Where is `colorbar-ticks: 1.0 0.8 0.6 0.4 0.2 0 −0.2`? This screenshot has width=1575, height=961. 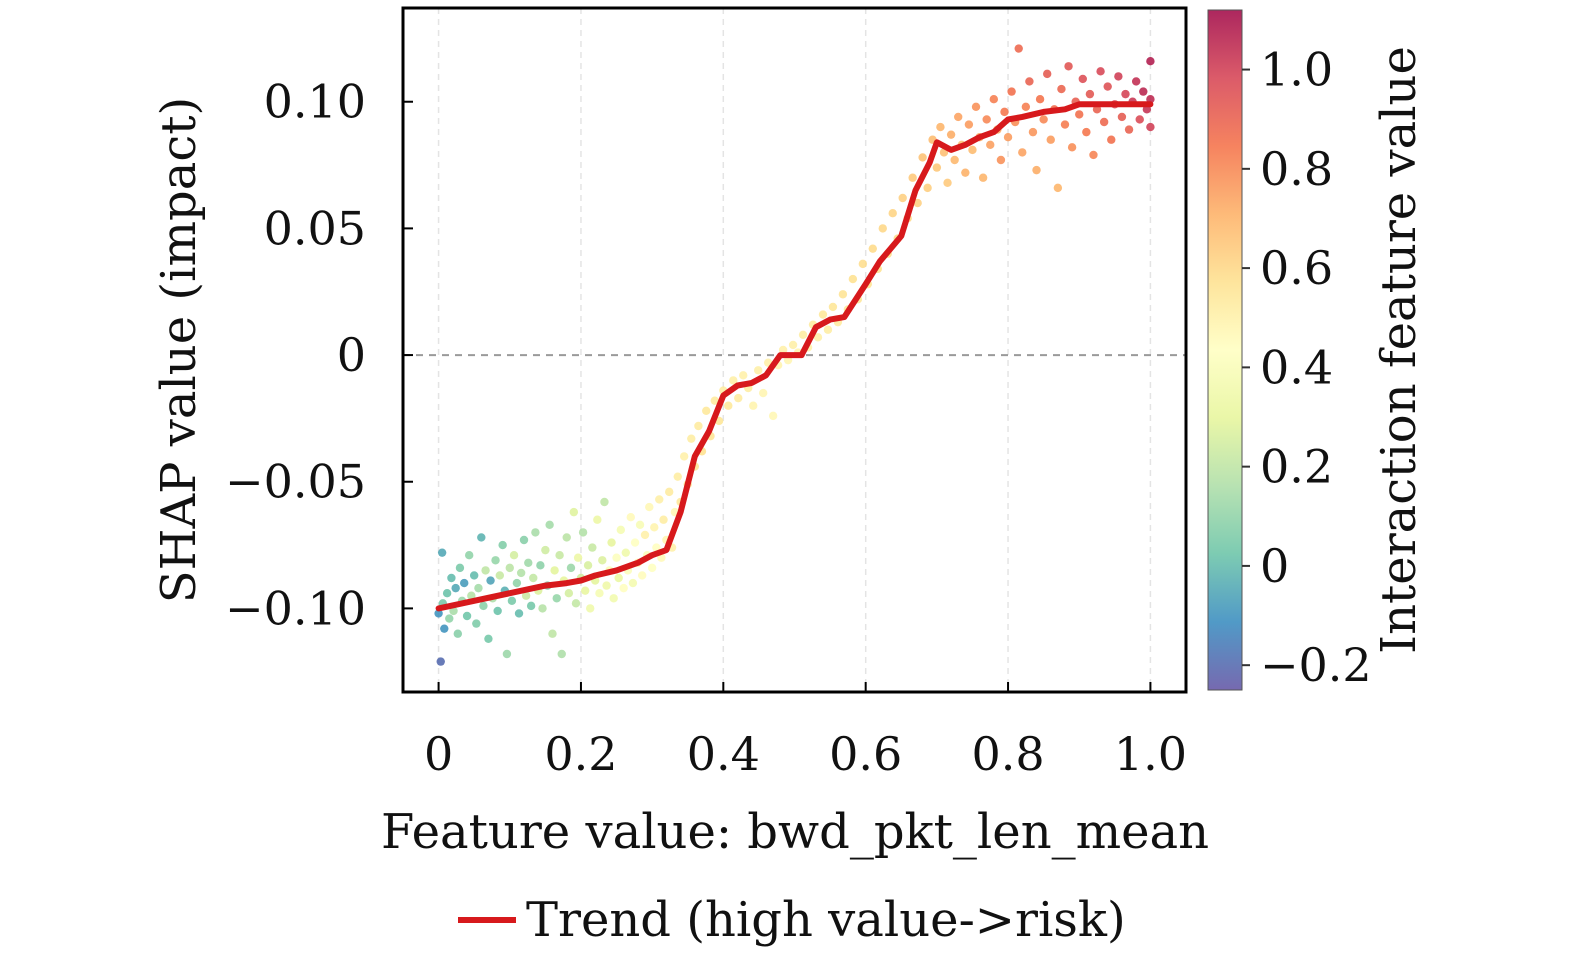
colorbar-ticks: 1.0 0.8 0.6 0.4 0.2 0 −0.2 is located at coordinates (1307, 367).